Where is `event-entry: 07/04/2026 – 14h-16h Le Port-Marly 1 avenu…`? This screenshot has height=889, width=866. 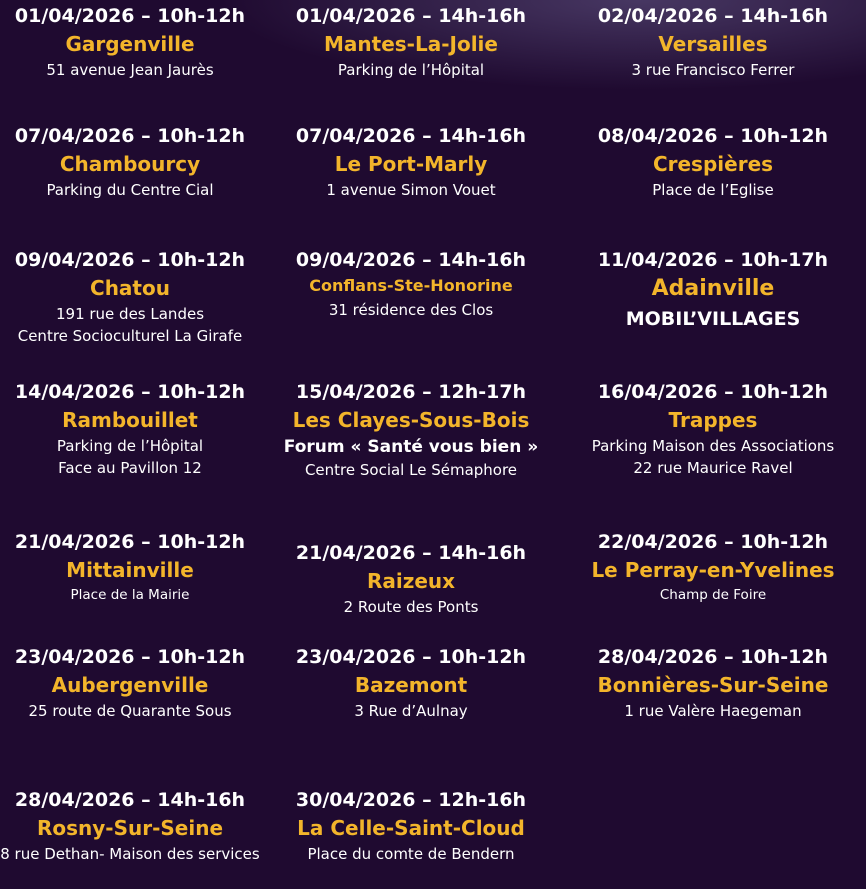
event-entry: 07/04/2026 – 14h-16h Le Port-Marly 1 avenu… is located at coordinates (411, 162).